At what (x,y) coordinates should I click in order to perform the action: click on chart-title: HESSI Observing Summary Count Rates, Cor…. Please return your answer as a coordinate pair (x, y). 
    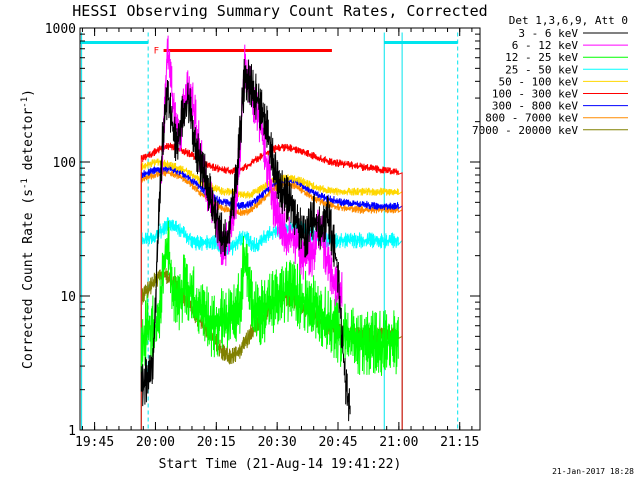
    Looking at the image, I should click on (279, 11).